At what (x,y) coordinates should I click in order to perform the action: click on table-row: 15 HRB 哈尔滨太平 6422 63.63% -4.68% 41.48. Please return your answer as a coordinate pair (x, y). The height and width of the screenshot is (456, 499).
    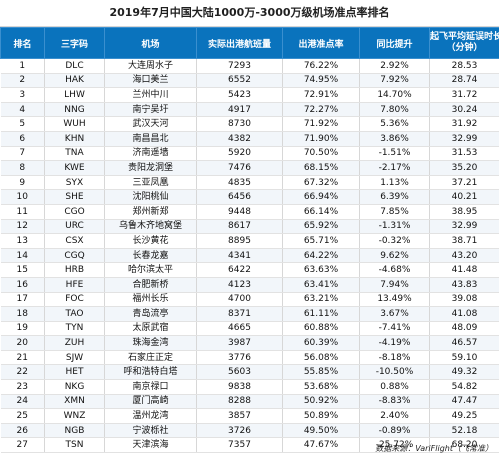
    Looking at the image, I should click on (249, 270).